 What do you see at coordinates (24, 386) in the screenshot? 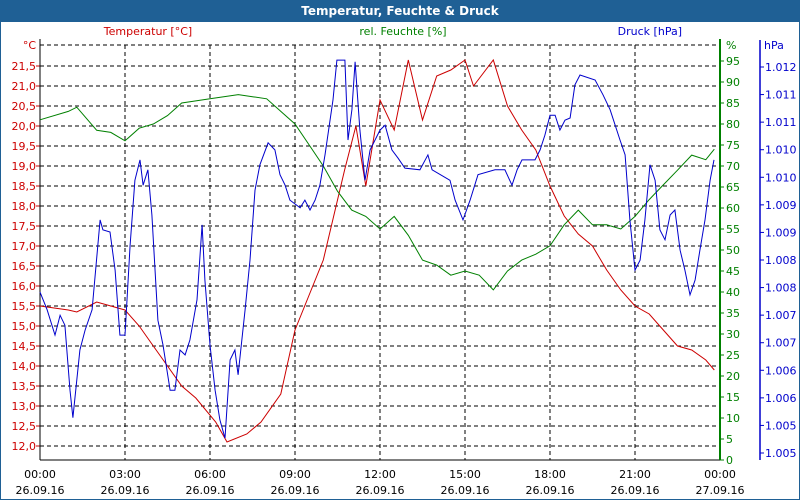
I see `temp-tick-label: 13,5` at bounding box center [24, 386].